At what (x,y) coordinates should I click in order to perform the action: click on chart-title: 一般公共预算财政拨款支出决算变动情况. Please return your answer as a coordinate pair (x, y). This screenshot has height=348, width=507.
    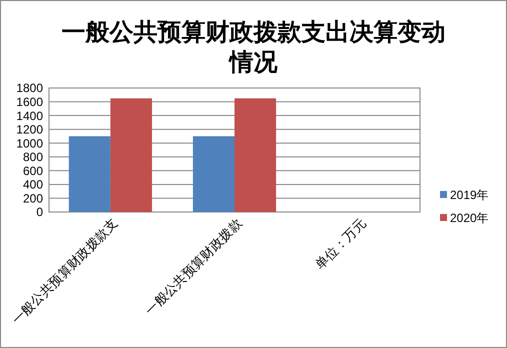
    Looking at the image, I should click on (254, 47).